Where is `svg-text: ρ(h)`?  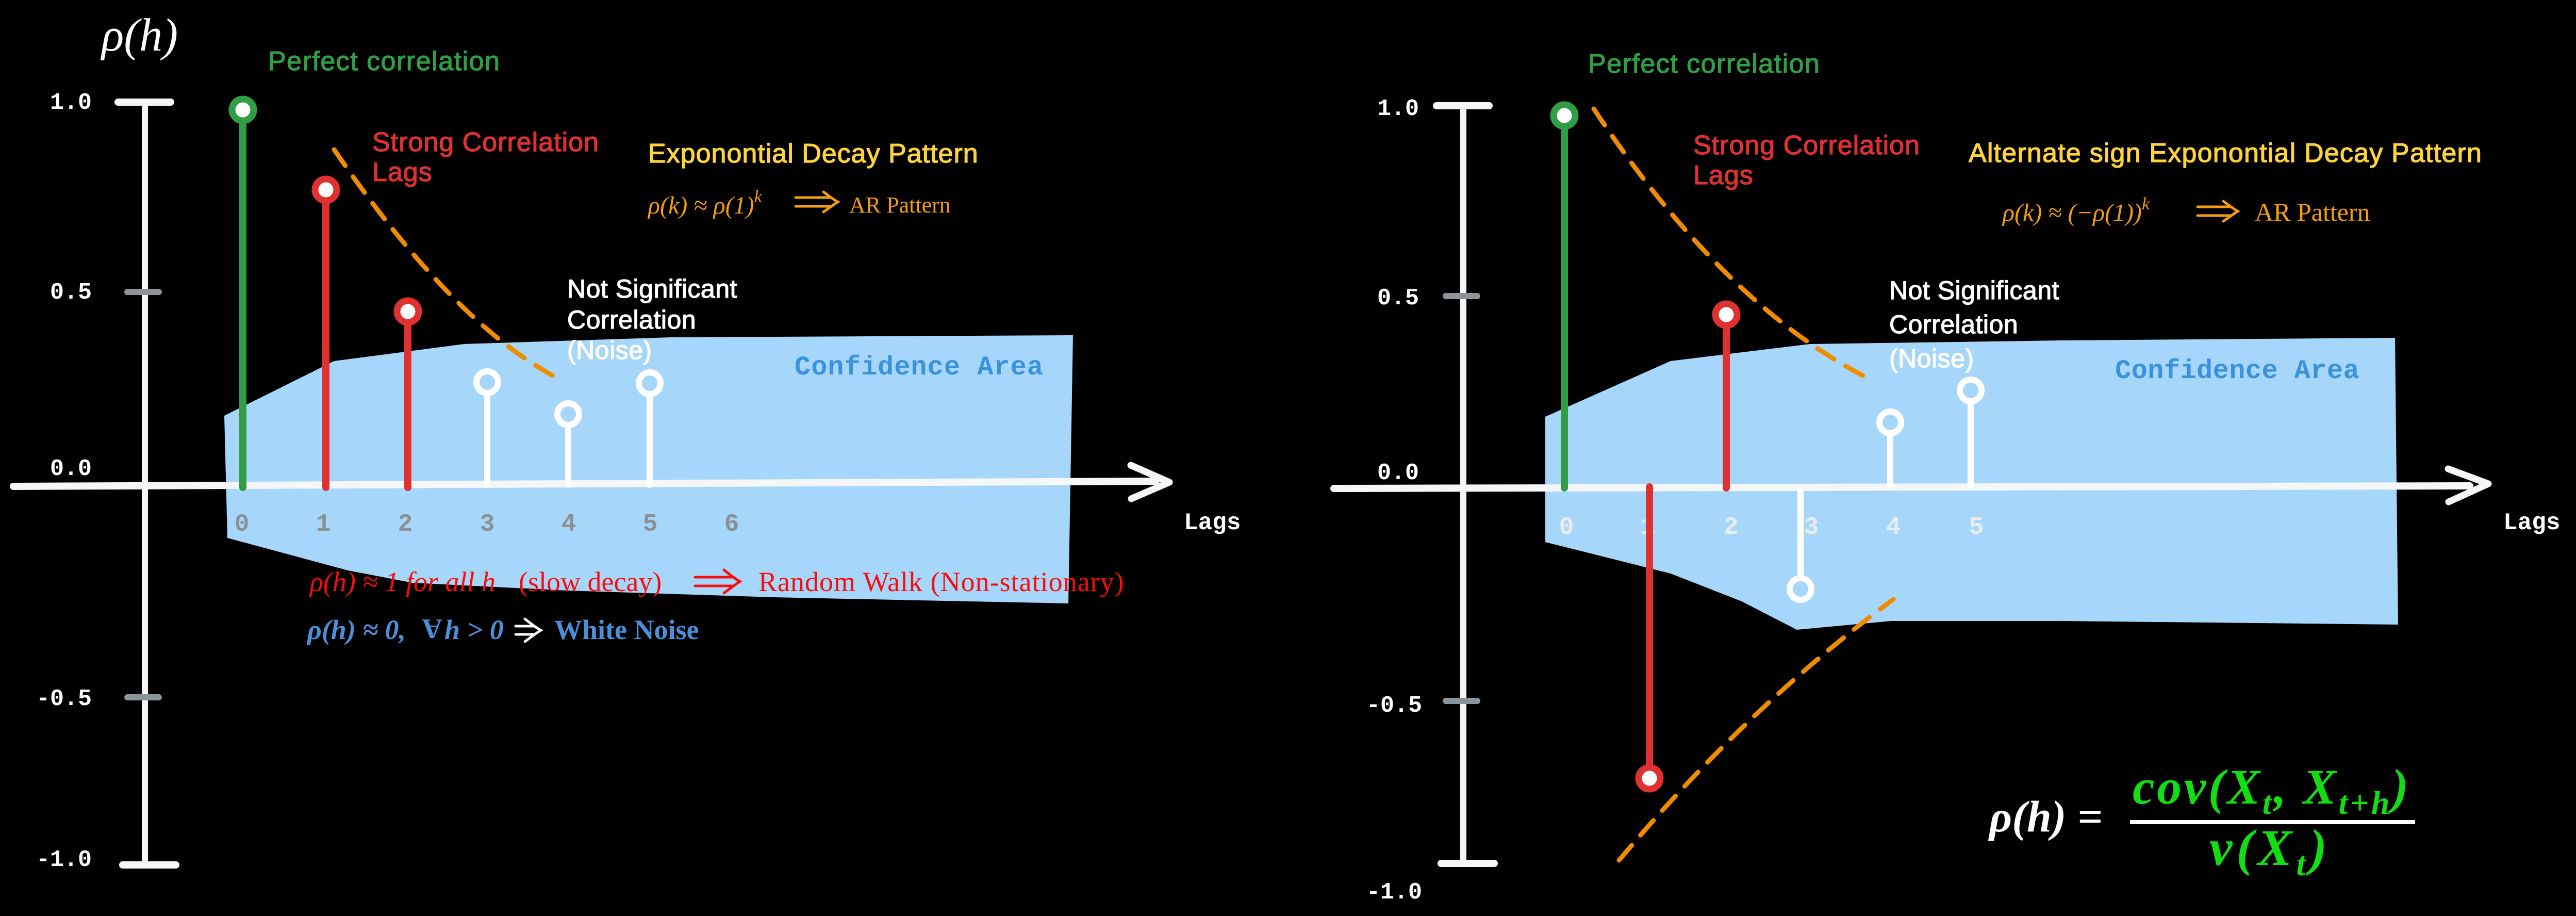 svg-text: ρ(h) is located at coordinates (139, 35).